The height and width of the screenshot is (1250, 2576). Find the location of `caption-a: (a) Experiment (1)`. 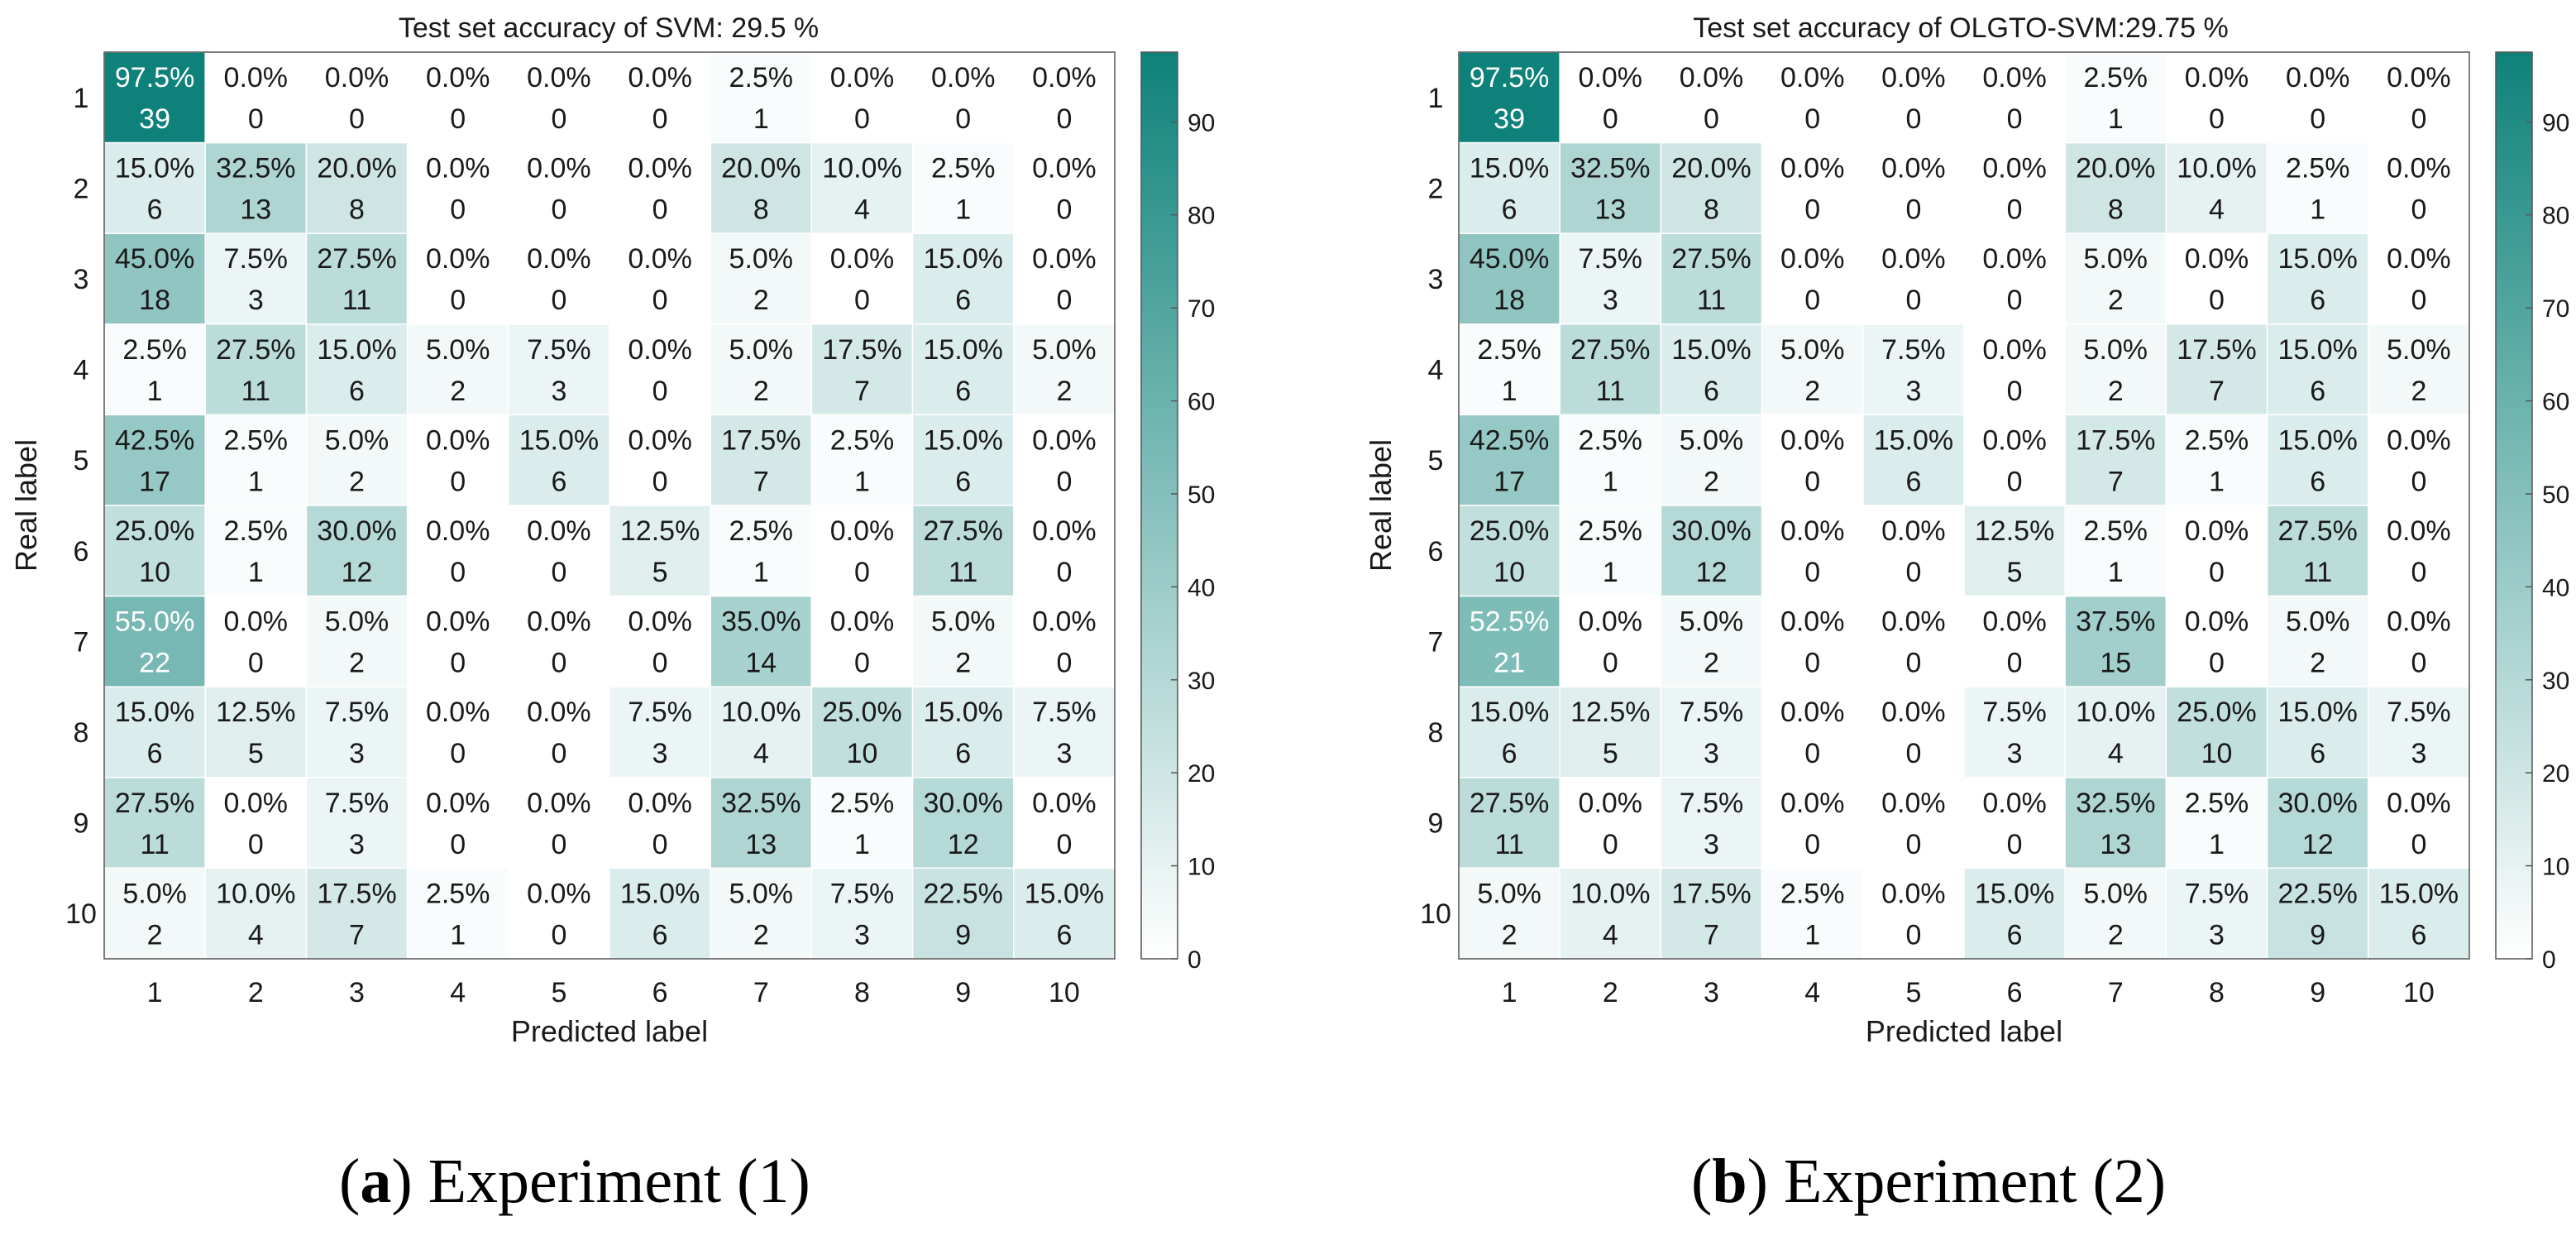

caption-a: (a) Experiment (1) is located at coordinates (574, 1181).